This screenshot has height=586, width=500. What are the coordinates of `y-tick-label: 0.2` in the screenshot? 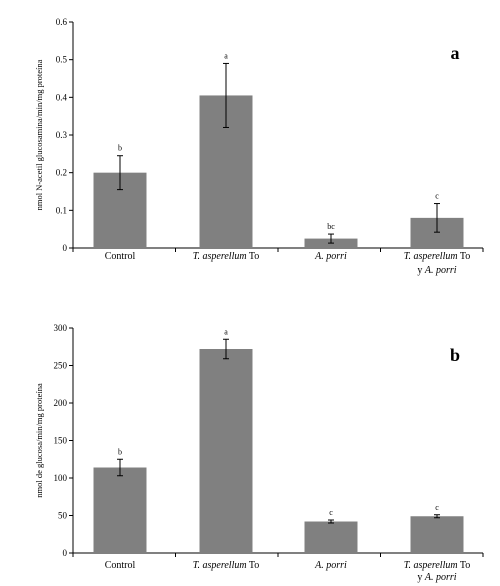 It's located at (61, 173).